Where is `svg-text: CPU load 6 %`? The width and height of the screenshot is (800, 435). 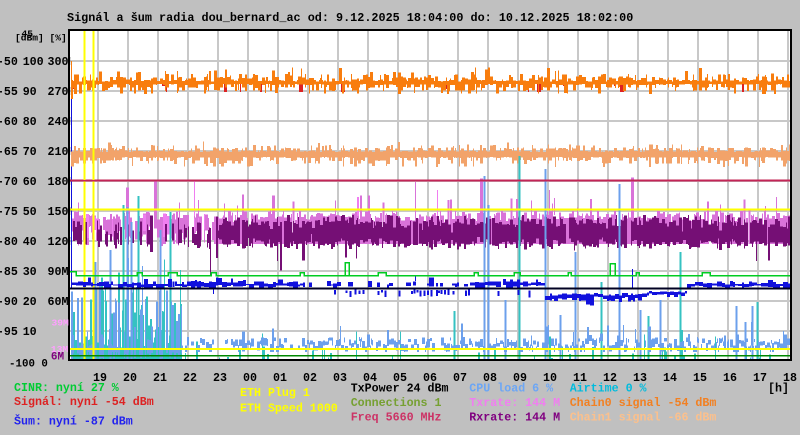 svg-text: CPU load 6 % is located at coordinates (511, 389).